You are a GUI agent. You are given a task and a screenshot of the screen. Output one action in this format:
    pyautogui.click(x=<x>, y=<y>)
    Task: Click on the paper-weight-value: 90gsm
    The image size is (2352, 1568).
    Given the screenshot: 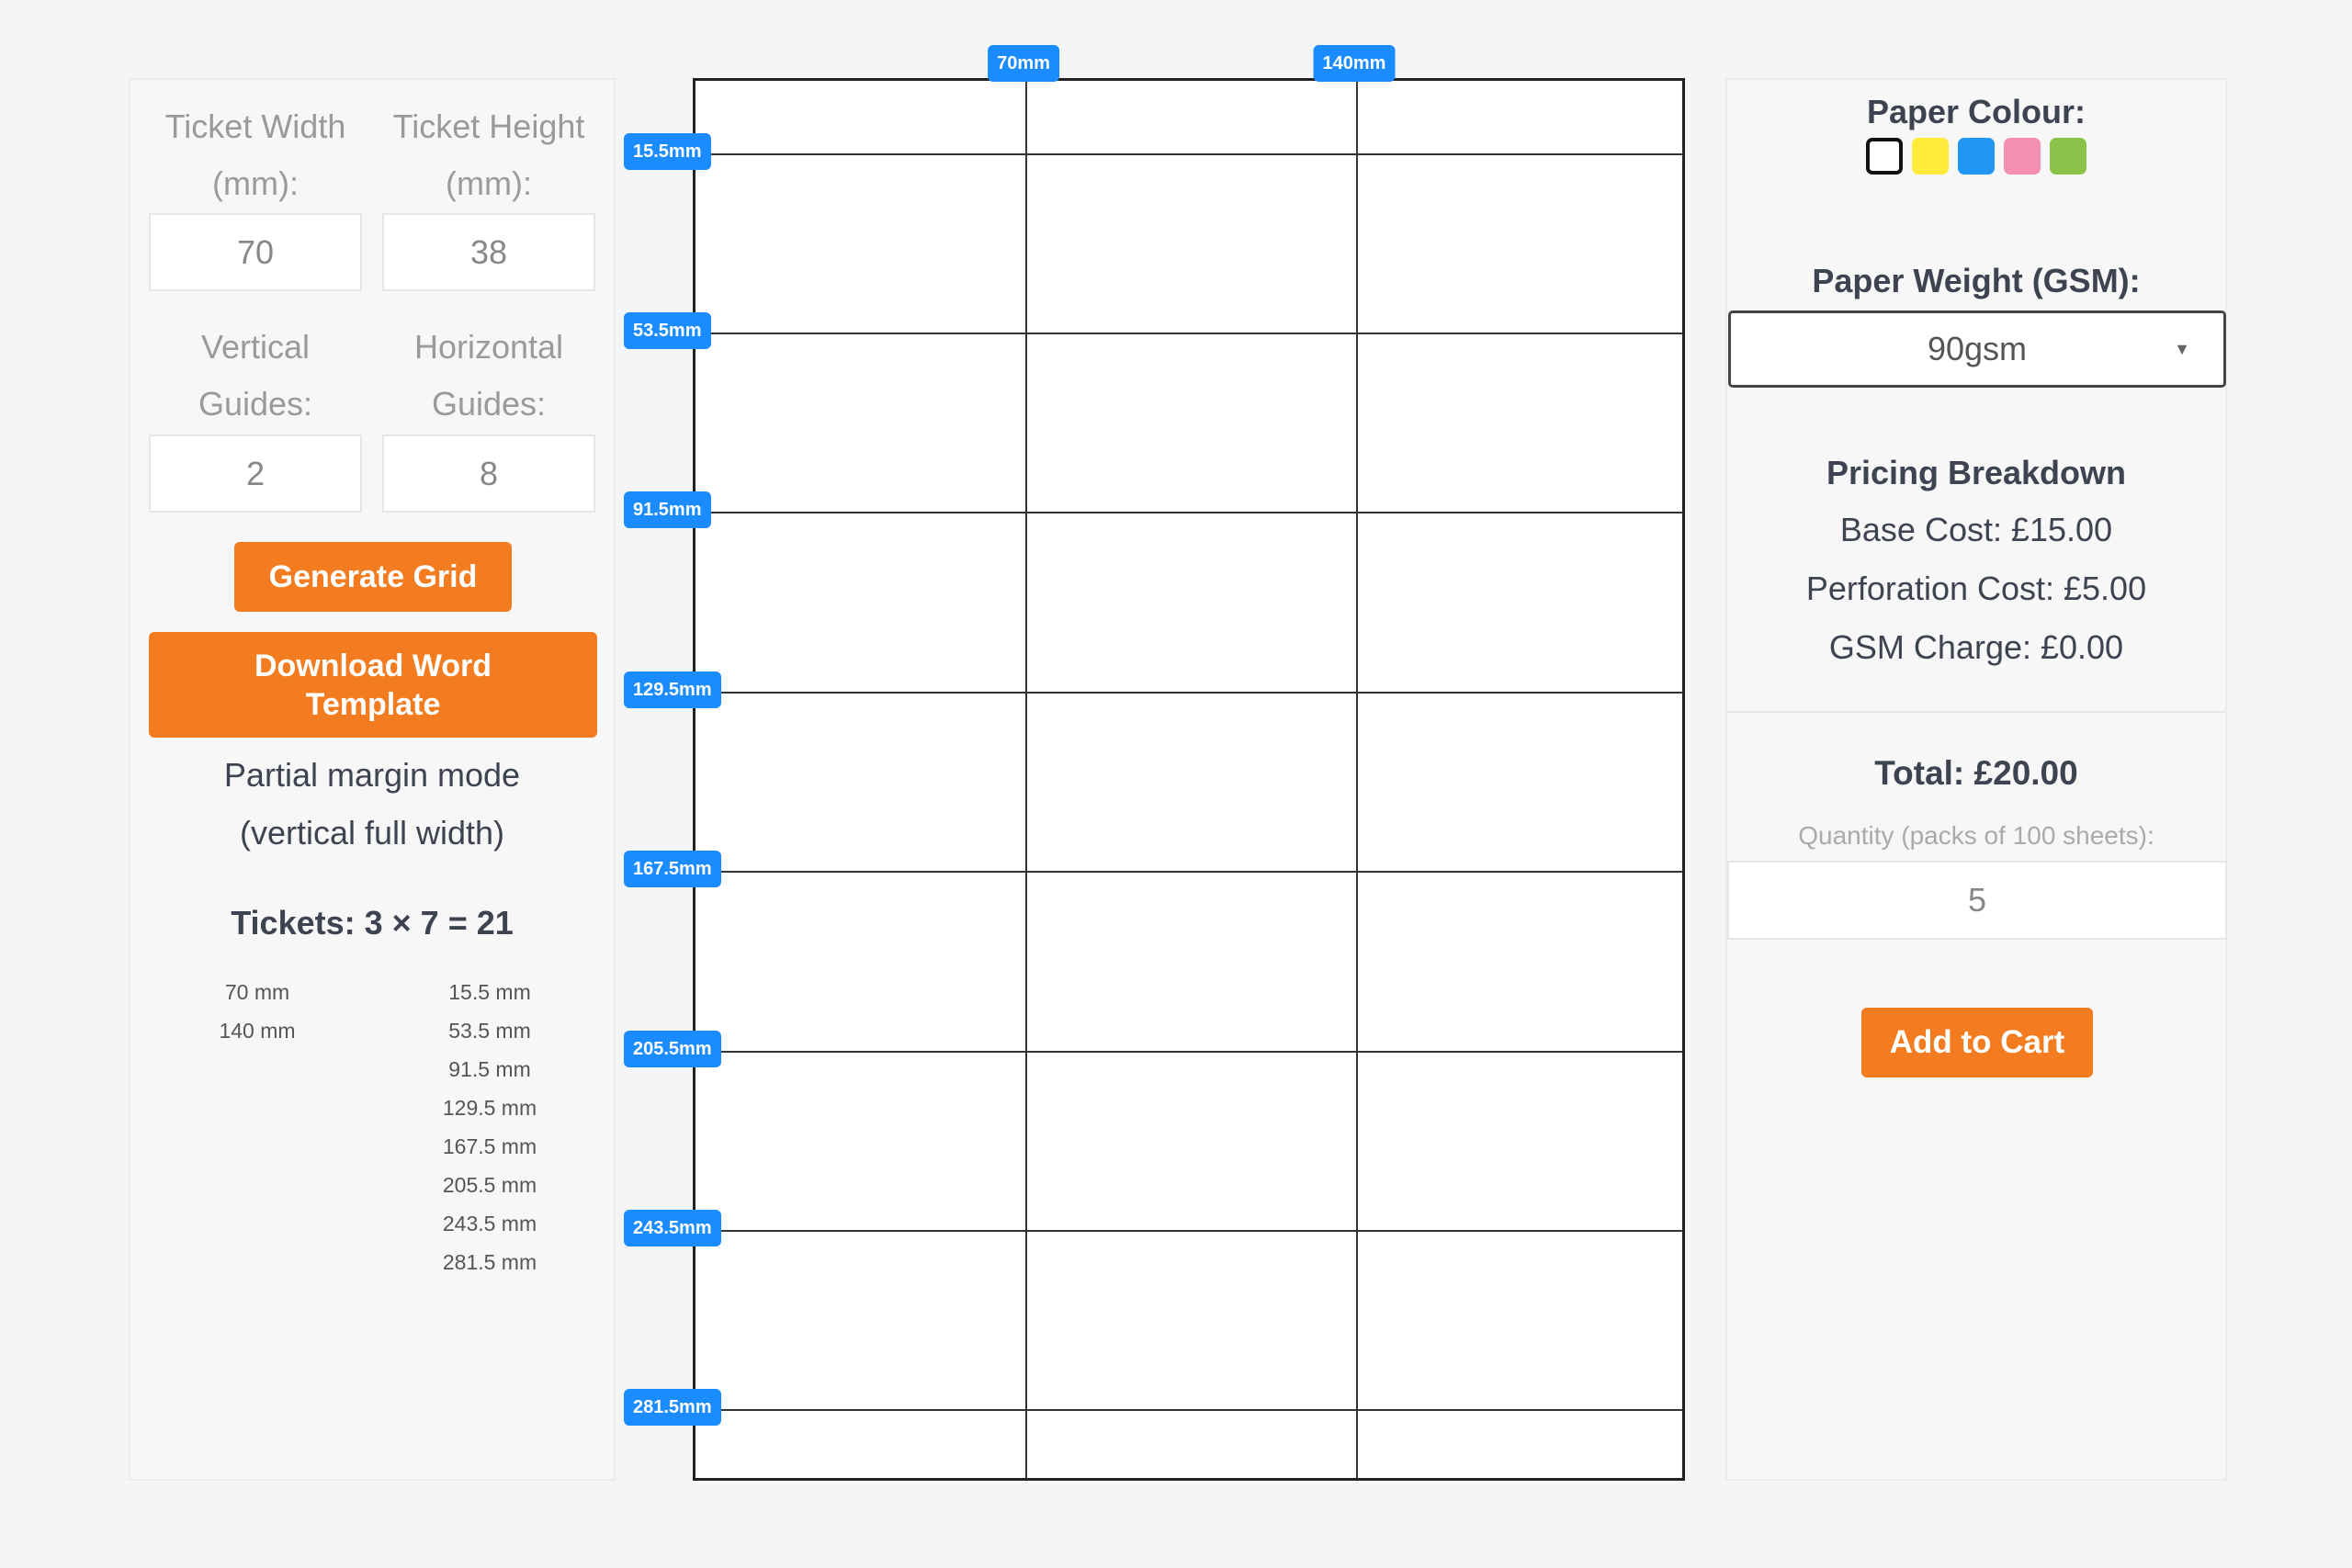 What is the action you would take?
    pyautogui.click(x=1978, y=349)
    